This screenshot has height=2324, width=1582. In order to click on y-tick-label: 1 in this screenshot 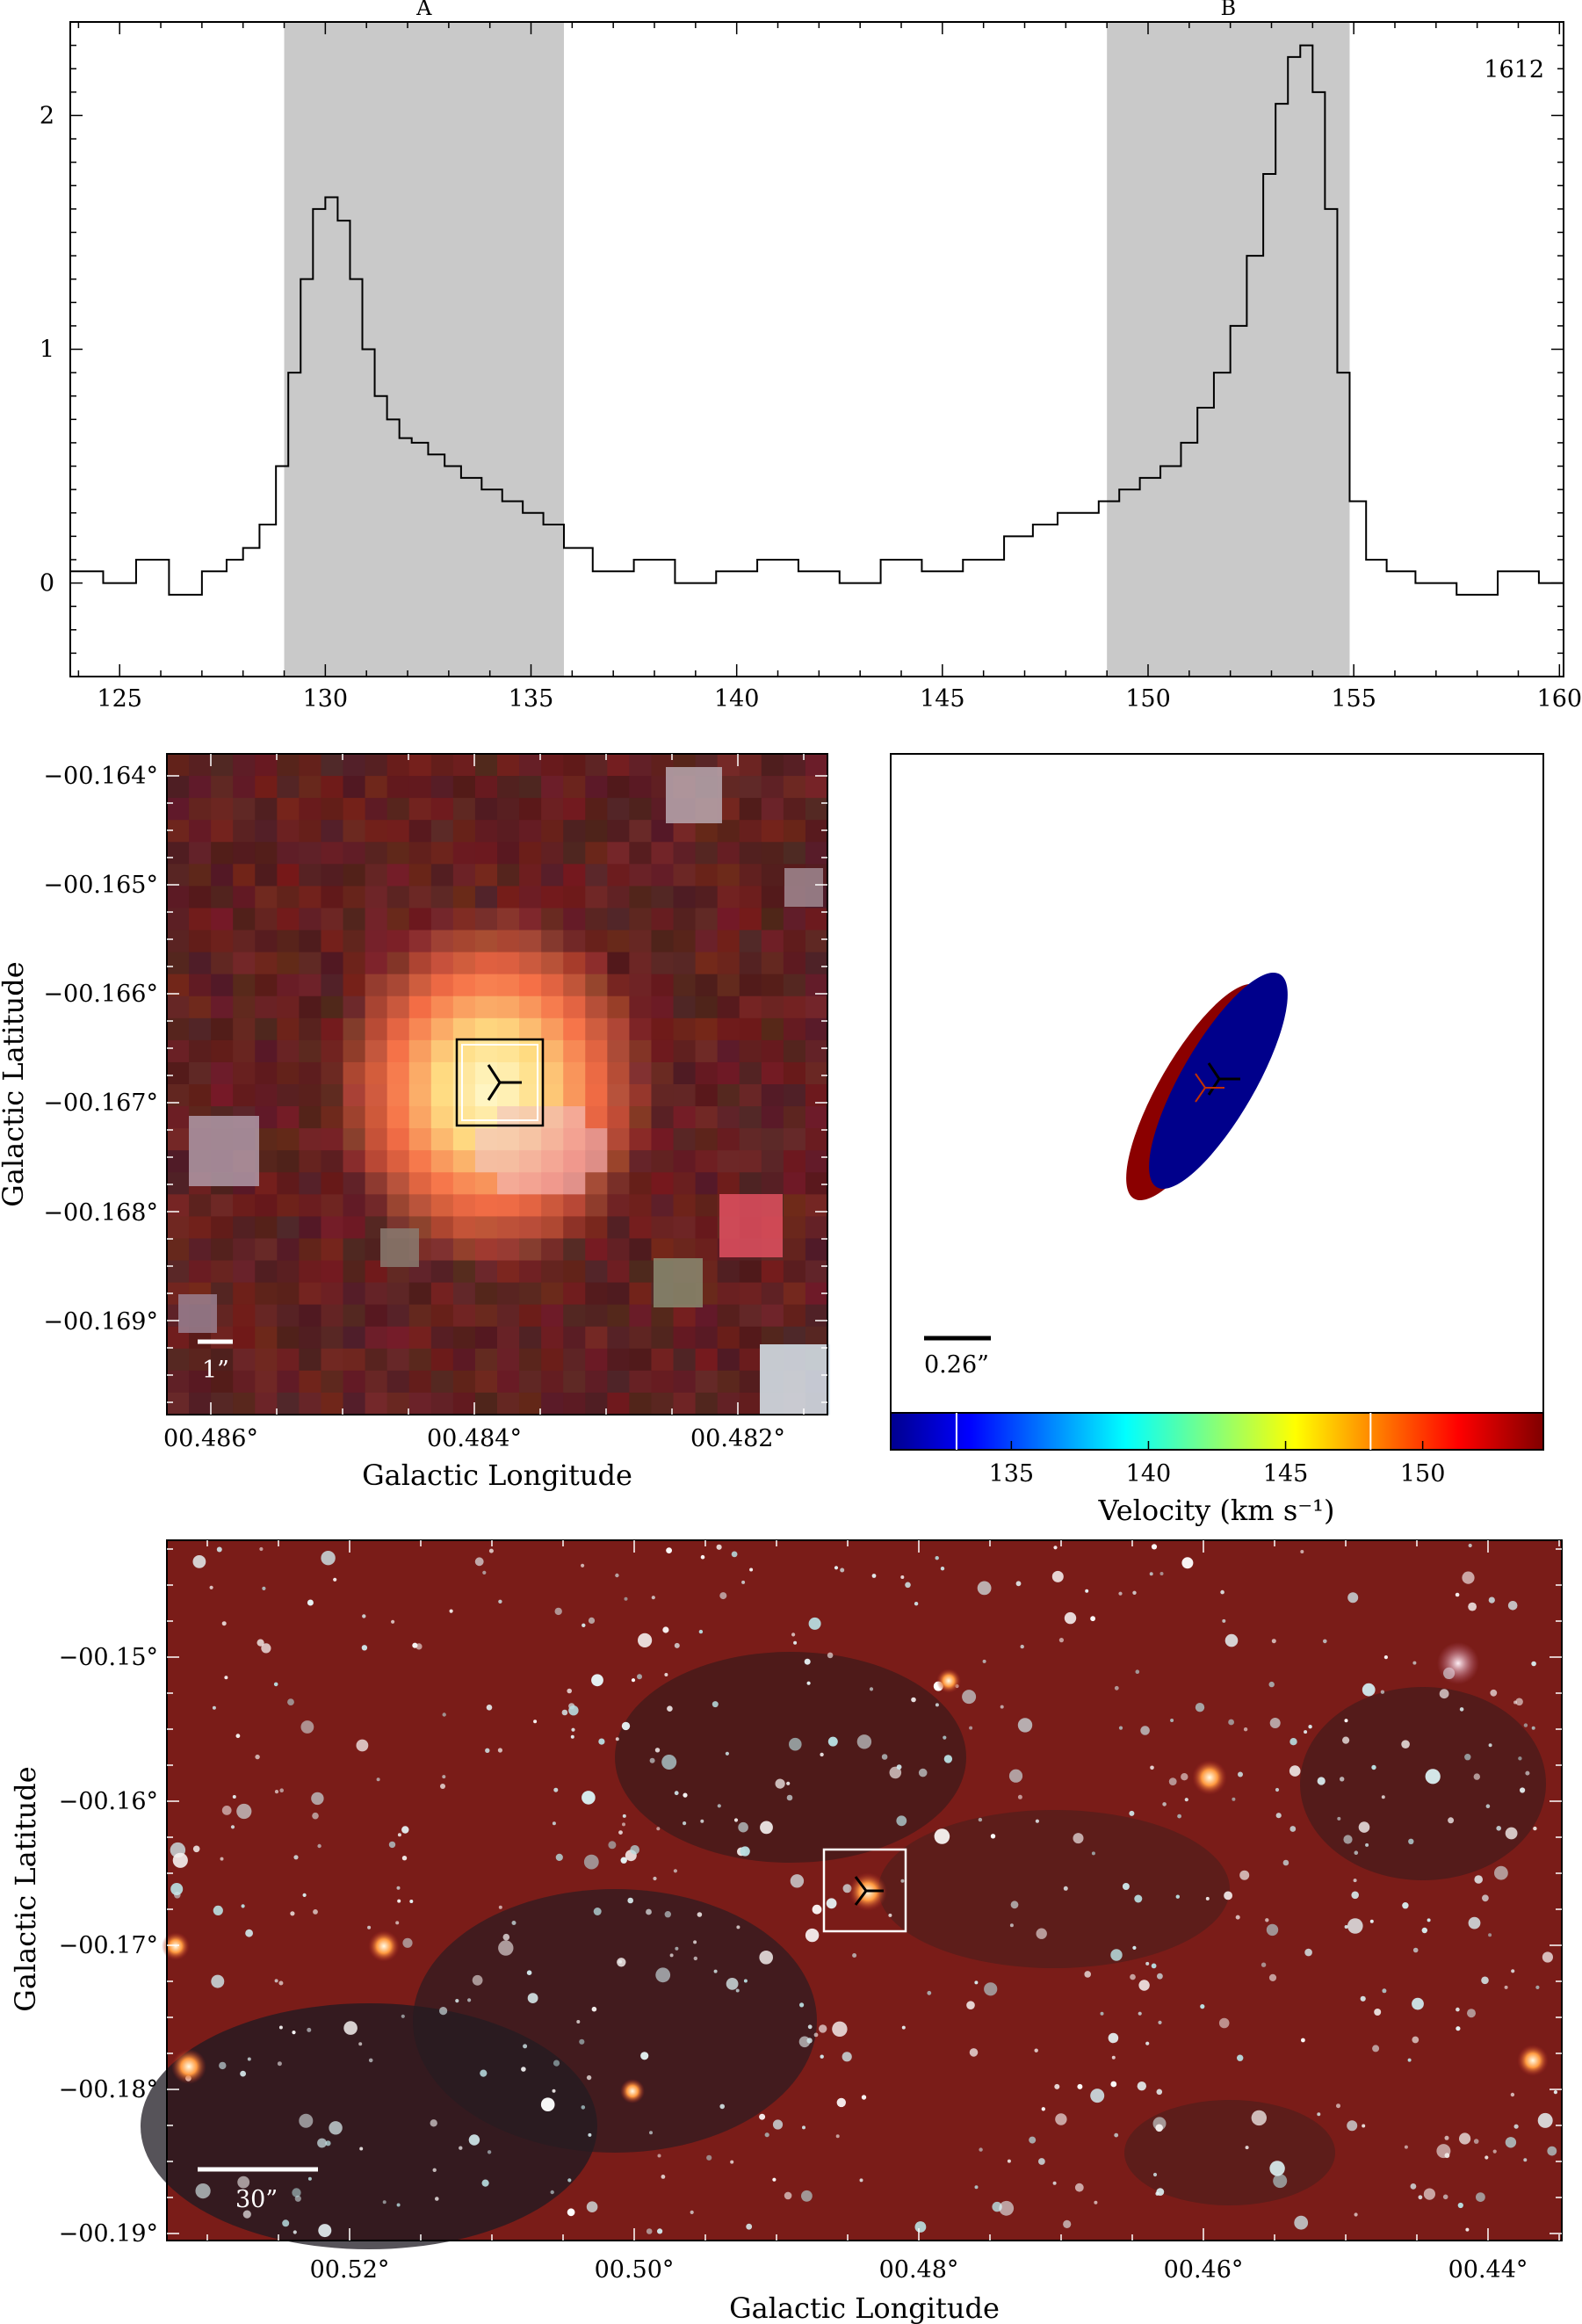, I will do `click(47, 350)`.